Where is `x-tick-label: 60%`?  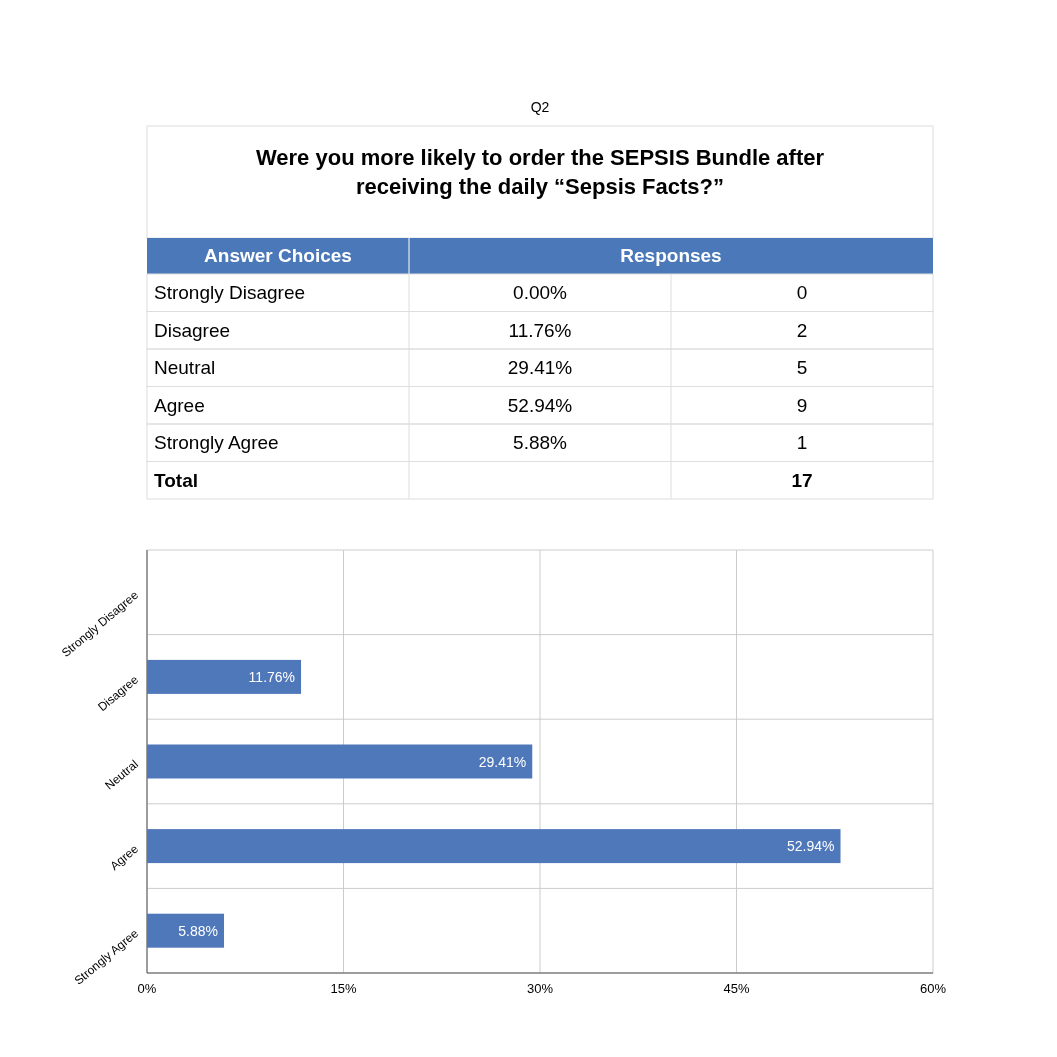
x-tick-label: 60% is located at coordinates (933, 988).